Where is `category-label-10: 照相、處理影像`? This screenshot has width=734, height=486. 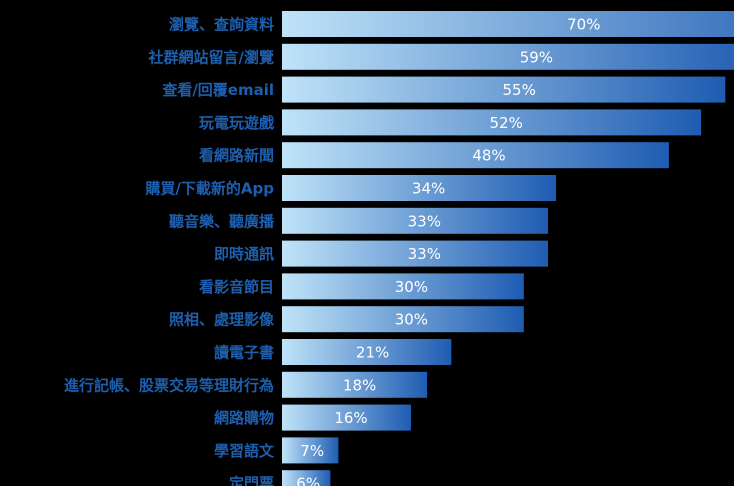
category-label-10: 照相、處理影像 is located at coordinates (222, 320).